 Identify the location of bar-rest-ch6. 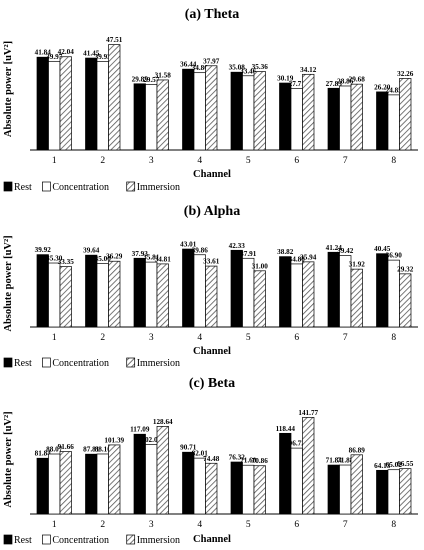
(285, 116).